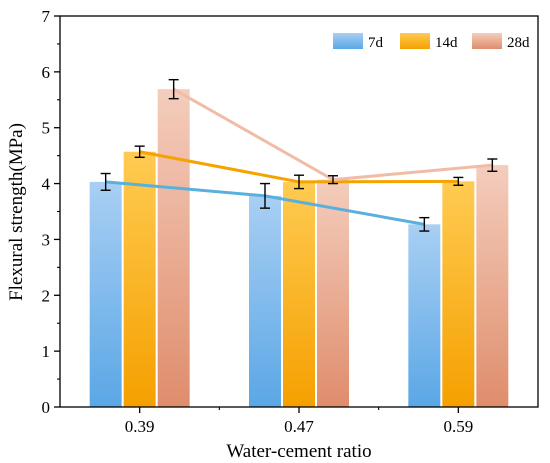 Image resolution: width=550 pixels, height=463 pixels. I want to click on y-axis: 0 1 2 3 4 5 6 7, so click(51, 212).